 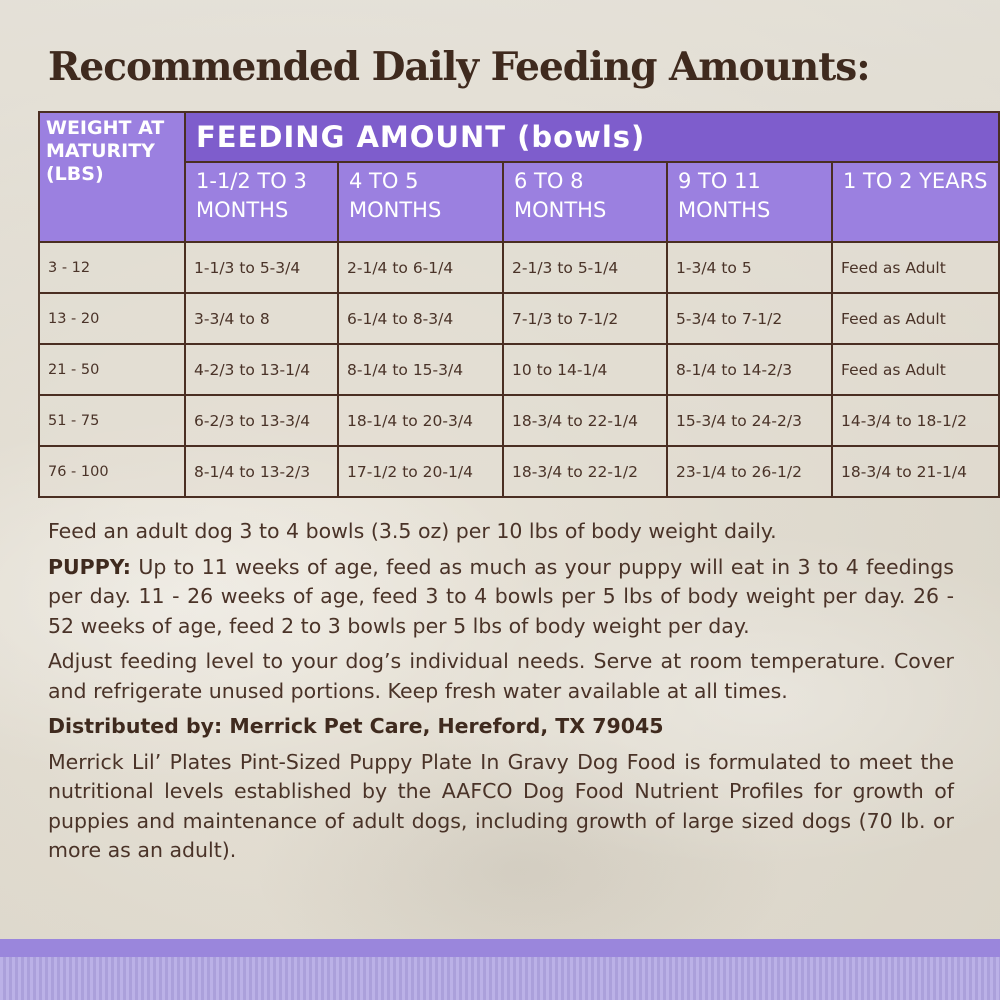 I want to click on amount-cell: 18-1/4 to 20-3/4, so click(x=420, y=420).